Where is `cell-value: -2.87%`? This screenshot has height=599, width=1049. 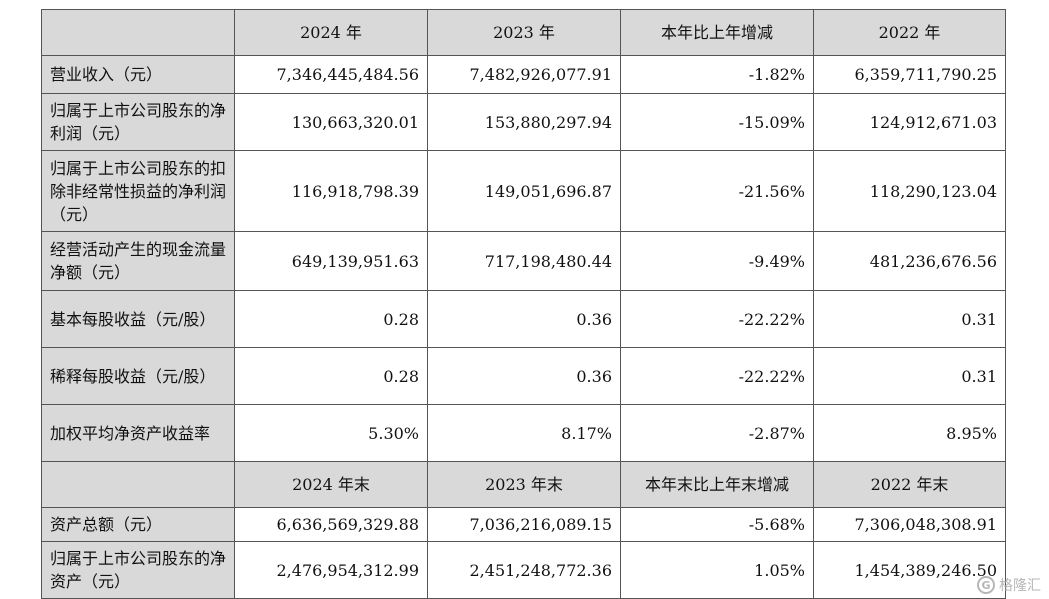 cell-value: -2.87% is located at coordinates (717, 433).